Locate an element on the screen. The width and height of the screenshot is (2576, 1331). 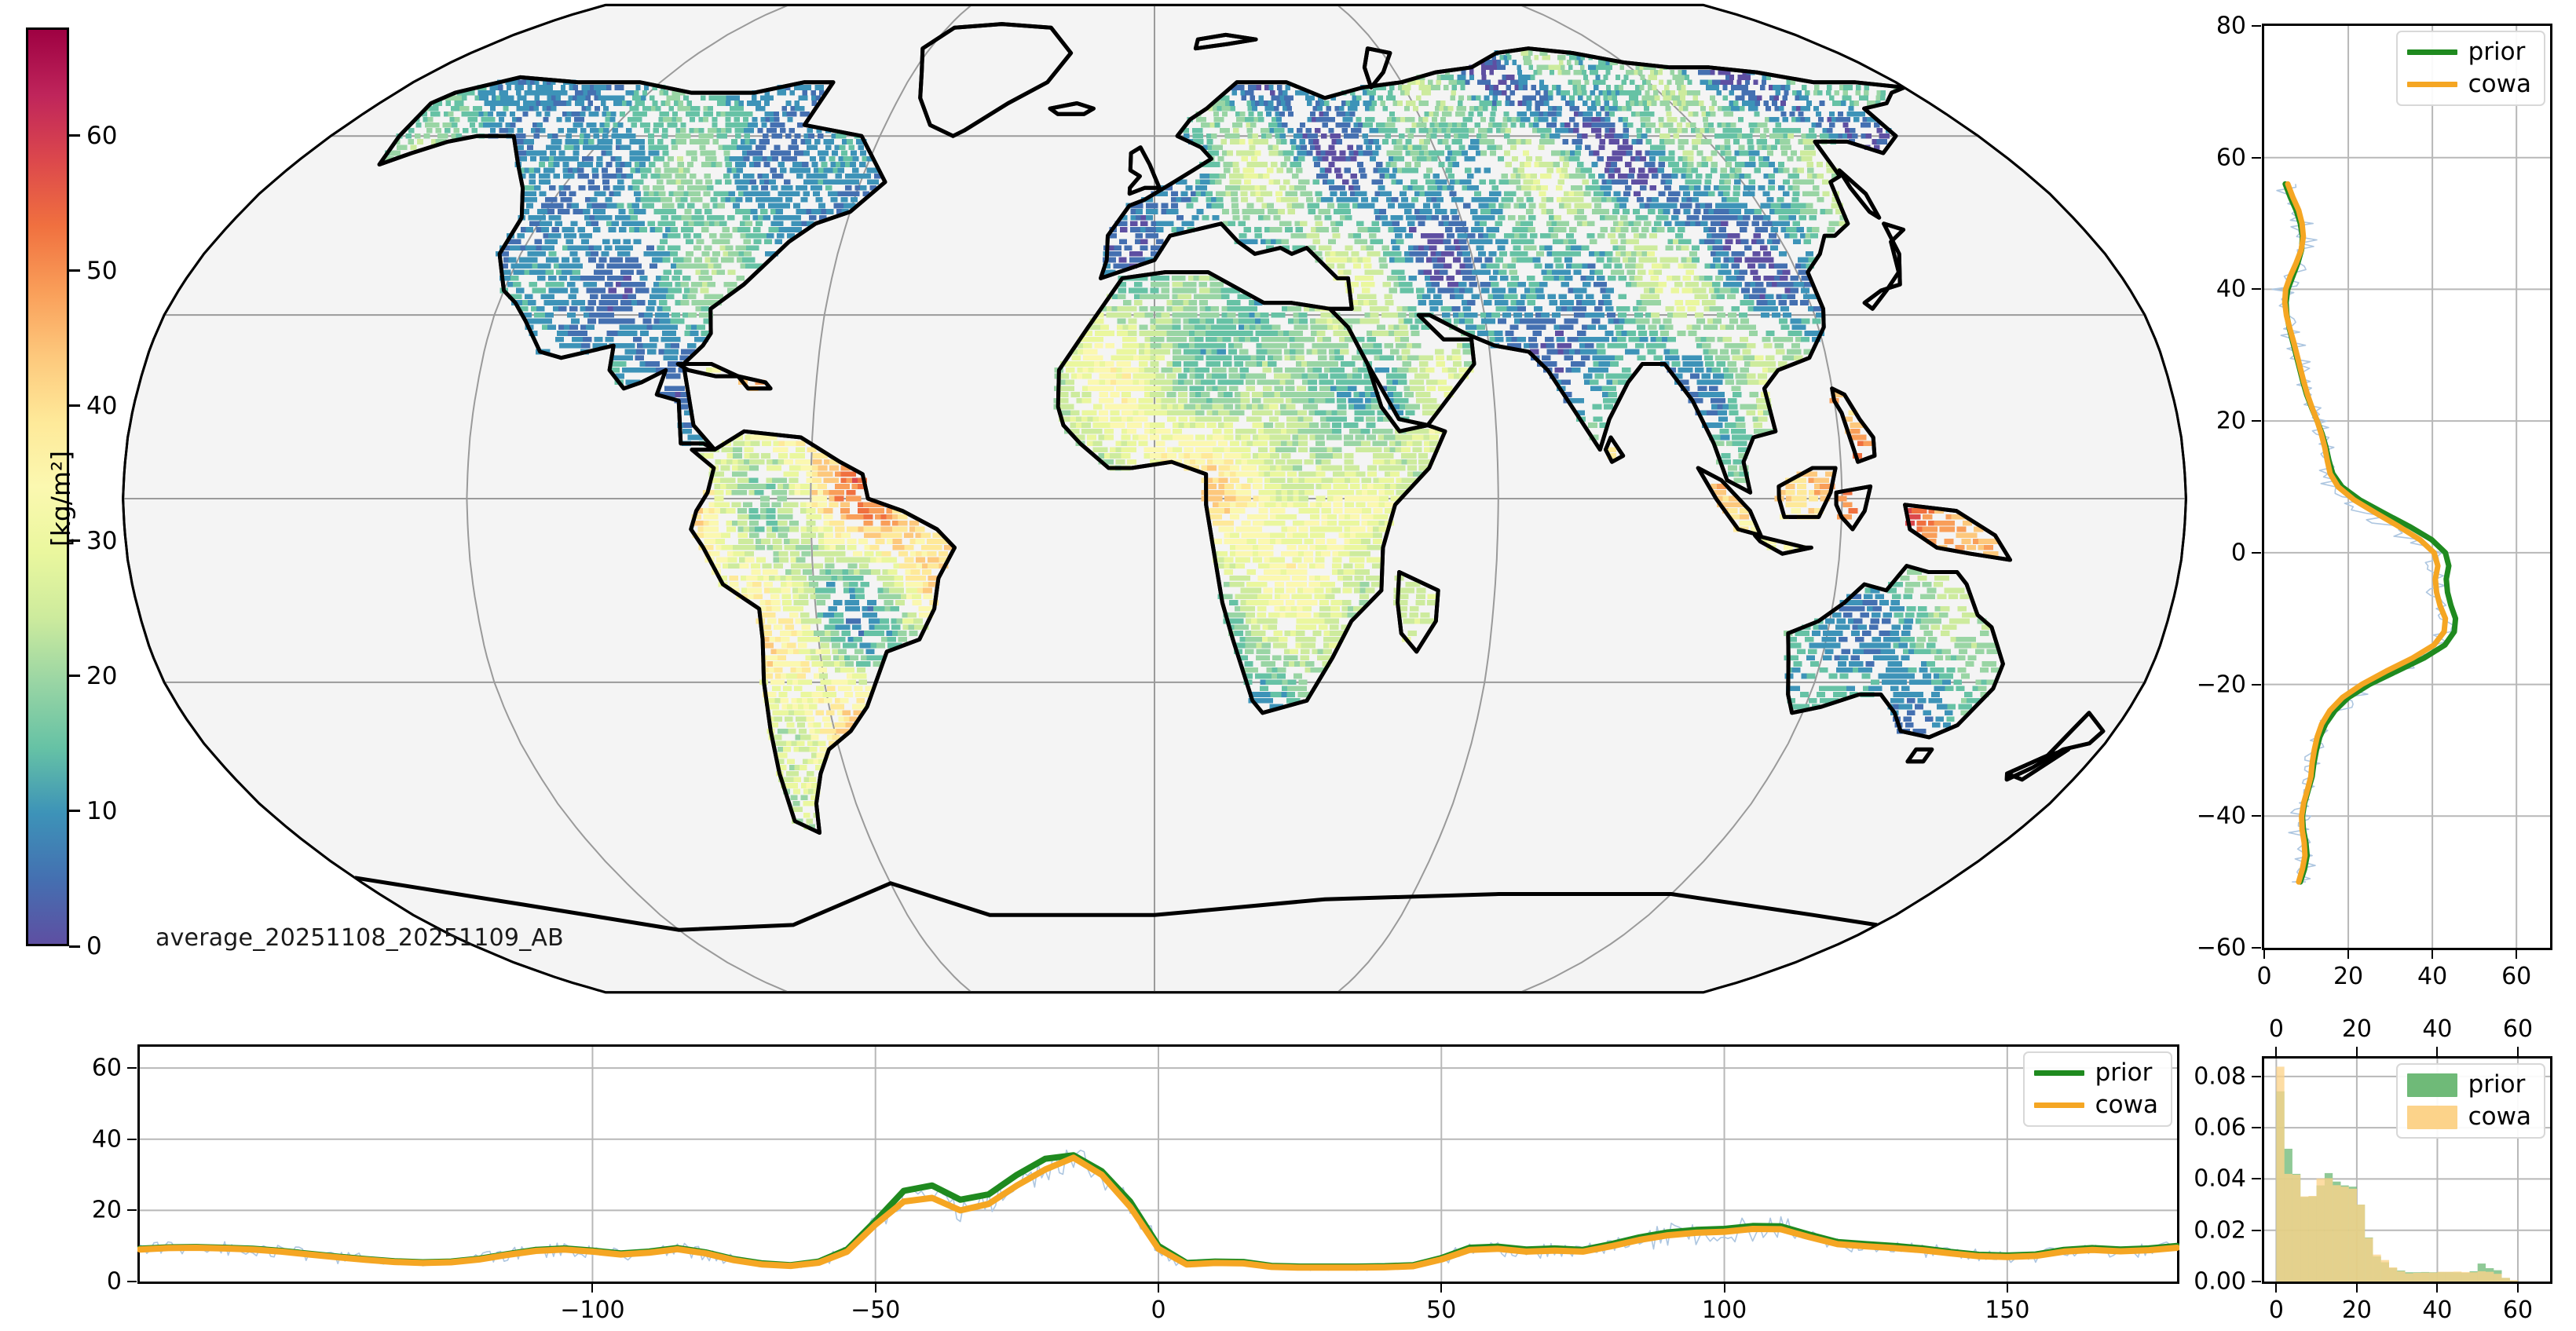
axis-tick-label: 0.04 is located at coordinates (2220, 1179).